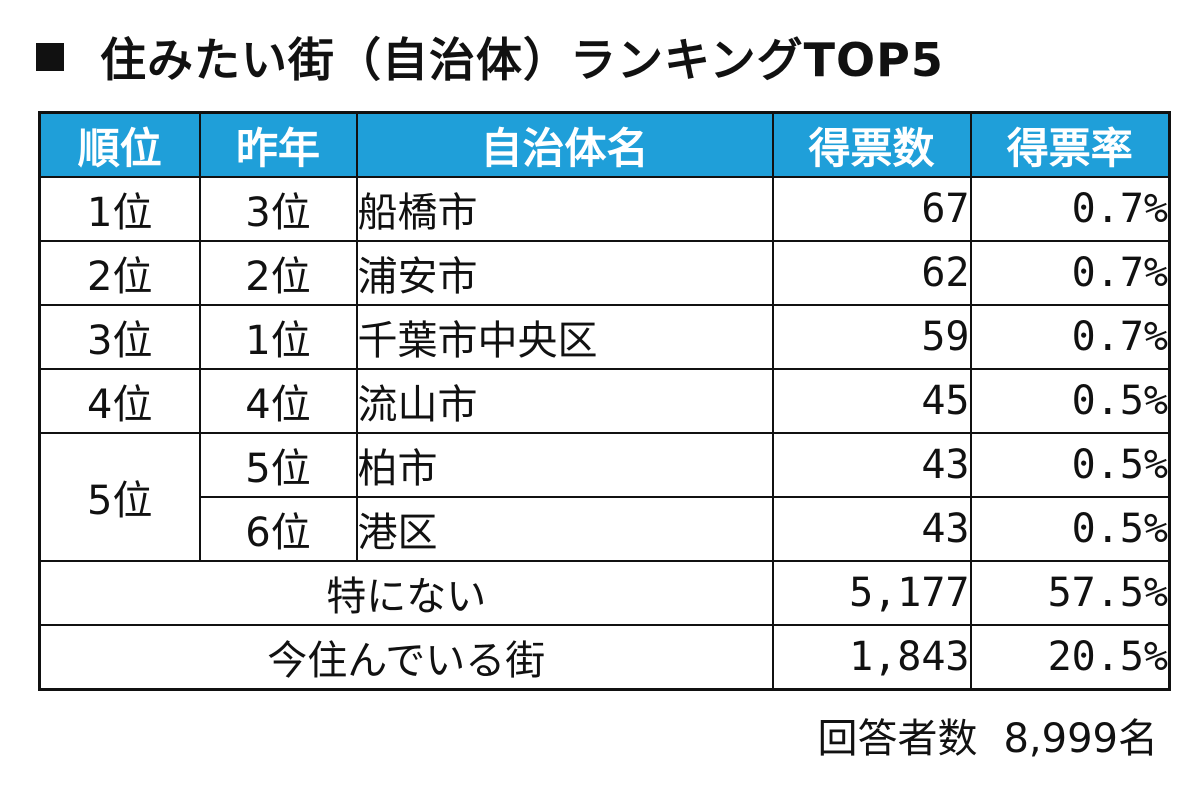 The width and height of the screenshot is (1200, 786). I want to click on header-municipality: 自治体名, so click(564, 144).